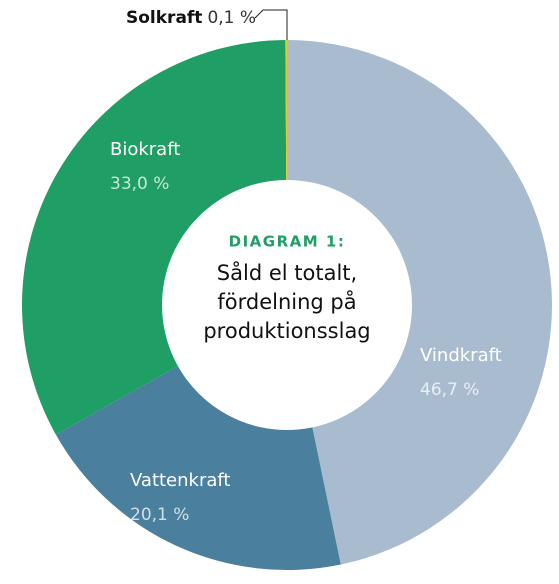  What do you see at coordinates (461, 355) in the screenshot?
I see `category-label: Vindkraft` at bounding box center [461, 355].